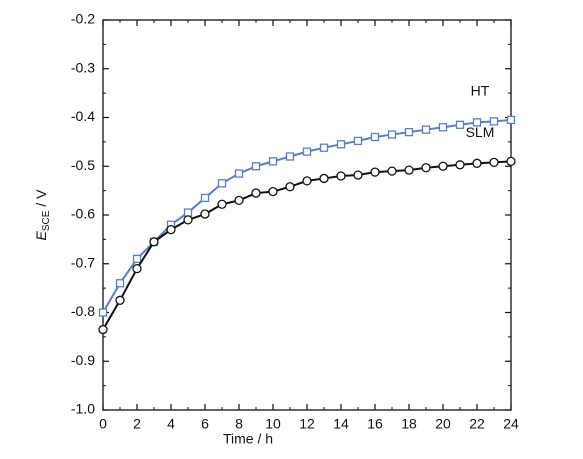  I want to click on x-tick-label: 2, so click(137, 424).